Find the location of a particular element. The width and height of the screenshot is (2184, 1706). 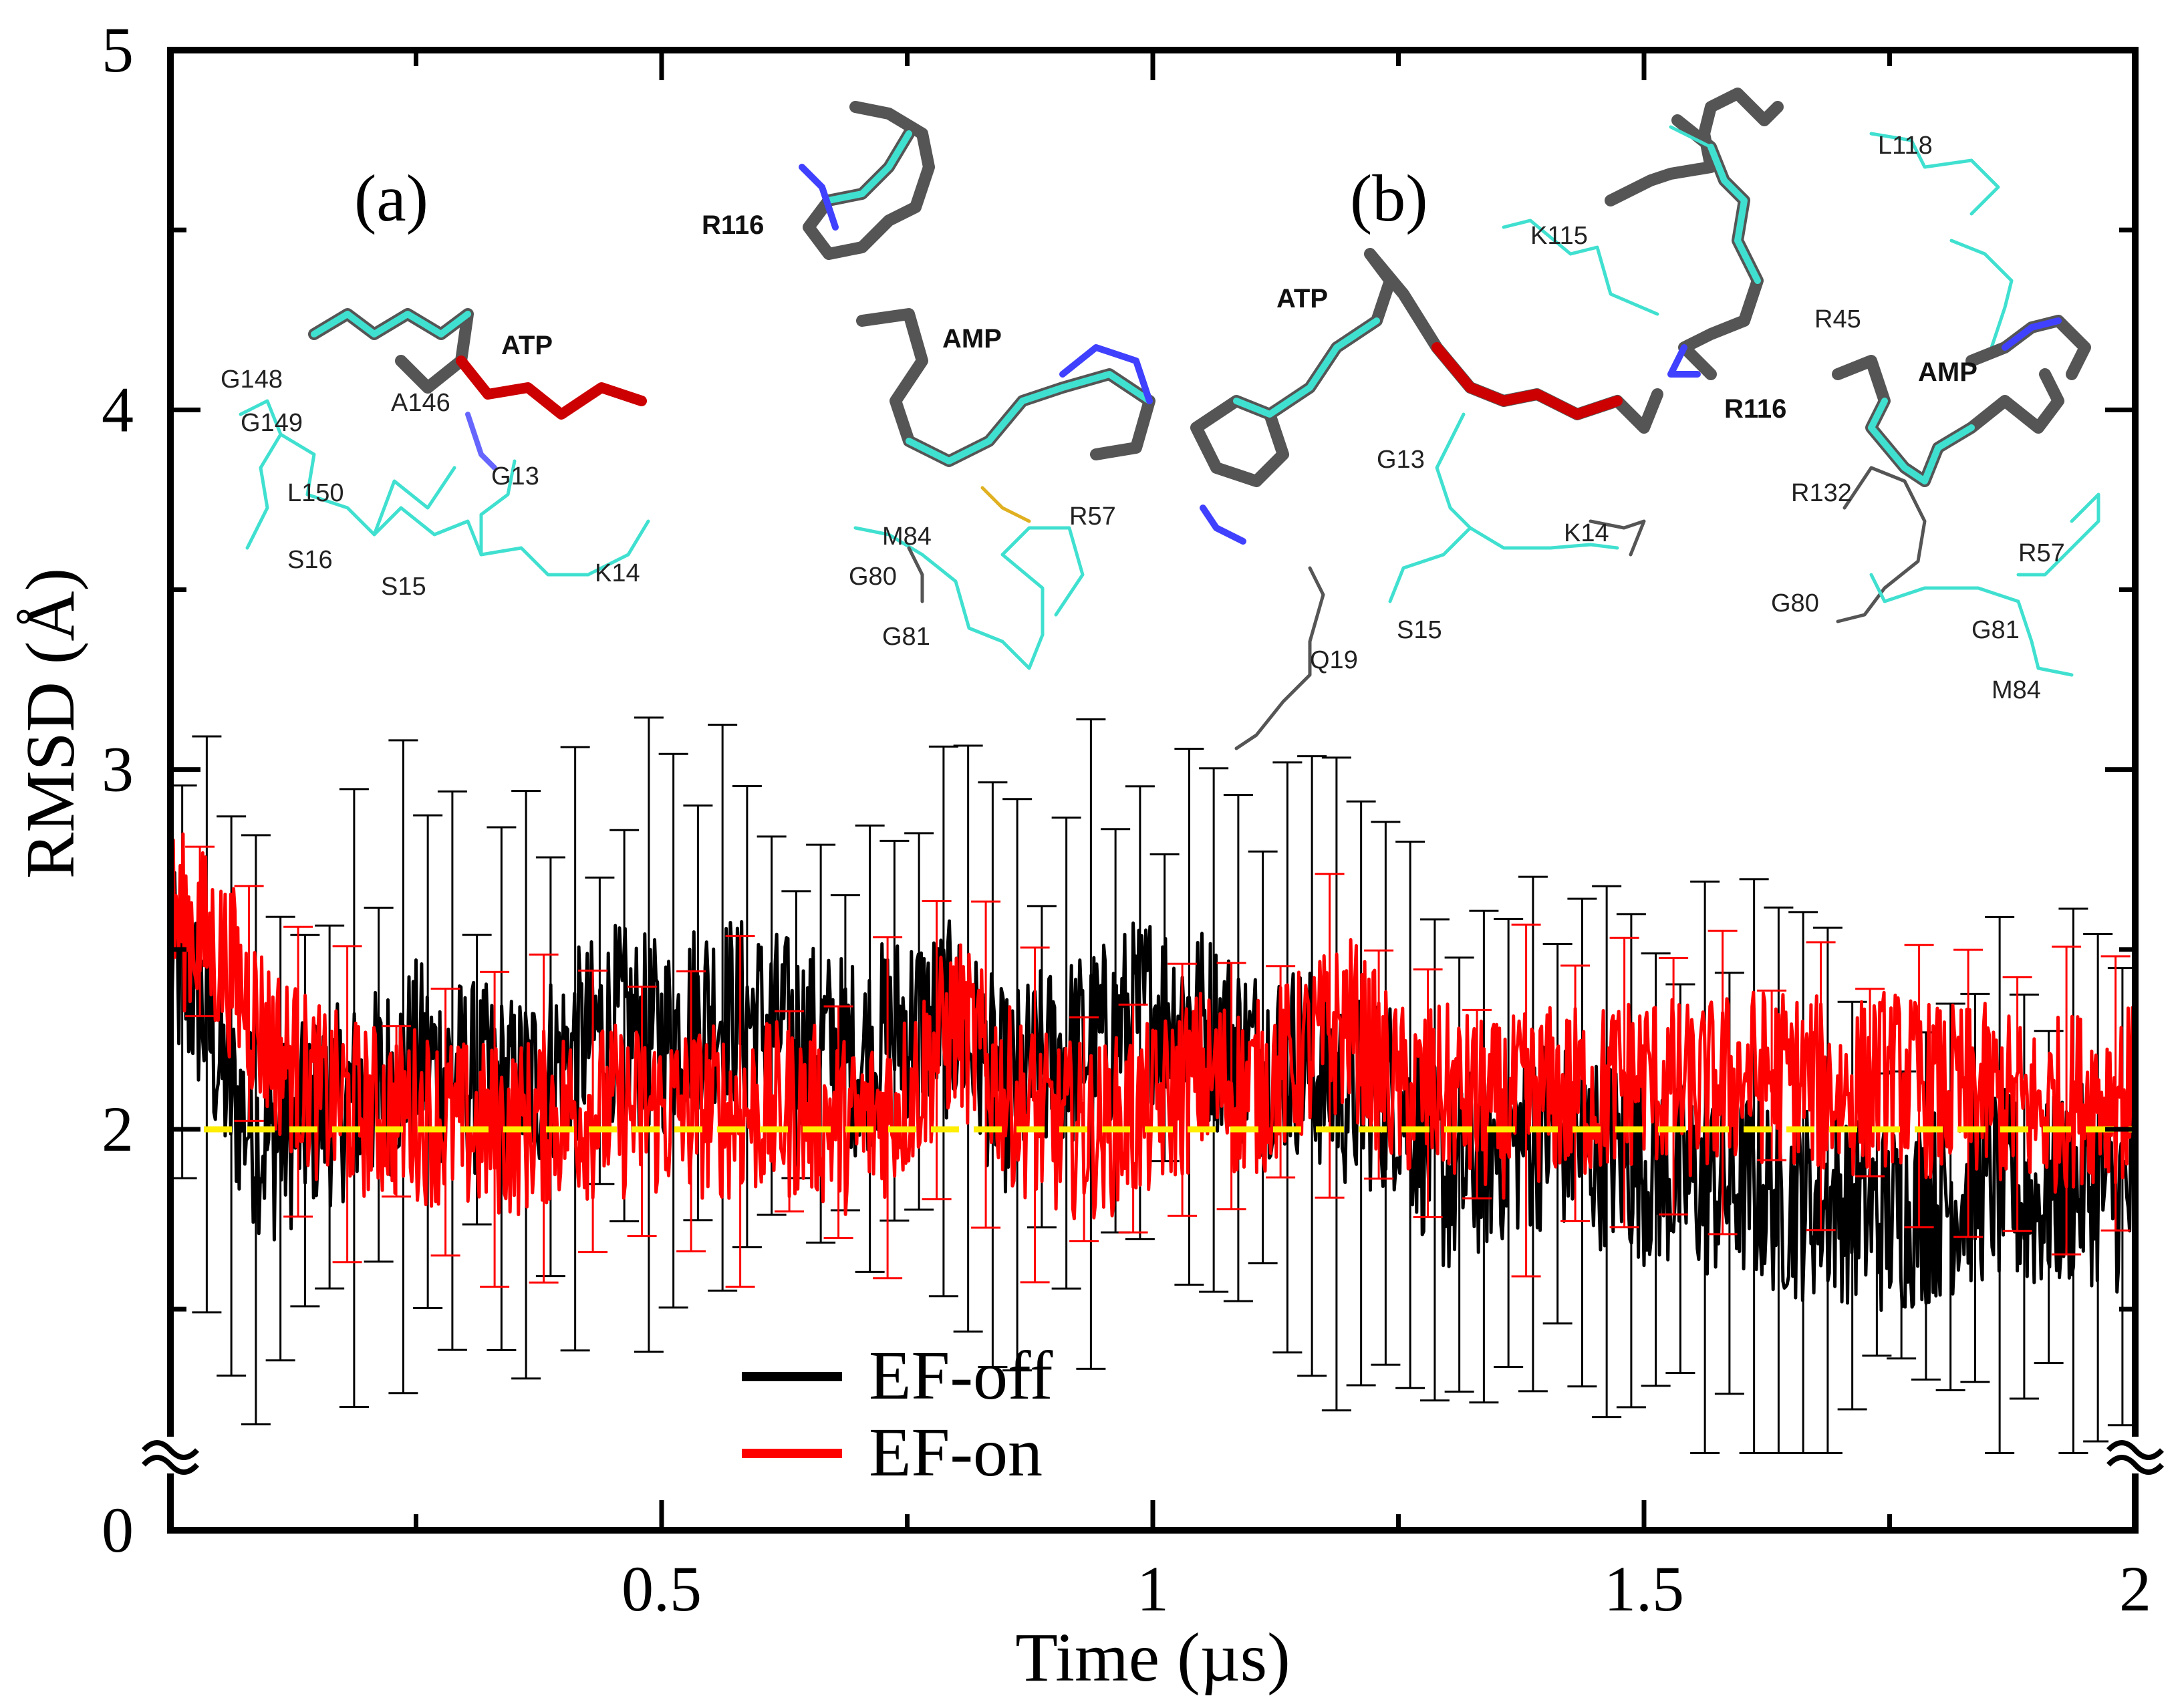

label-a-g81: G81 is located at coordinates (906, 637).